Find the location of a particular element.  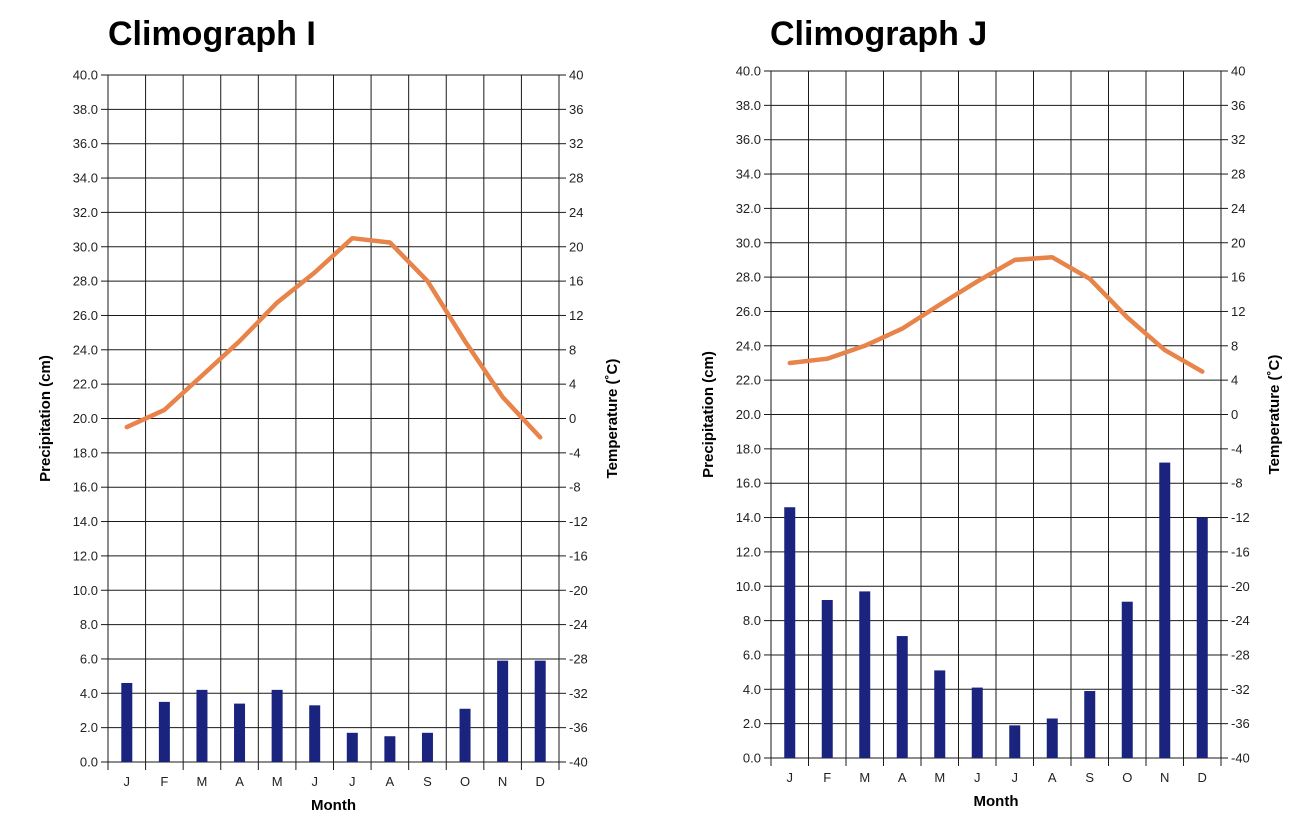

right-tick-label: 28 is located at coordinates (576, 178).